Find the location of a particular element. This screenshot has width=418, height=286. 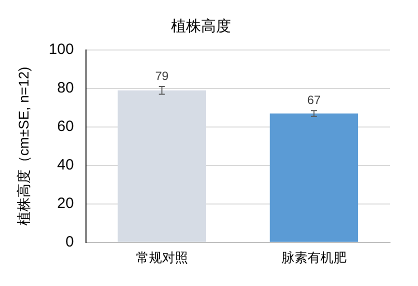

chart-title: 植株高度 is located at coordinates (201, 27).